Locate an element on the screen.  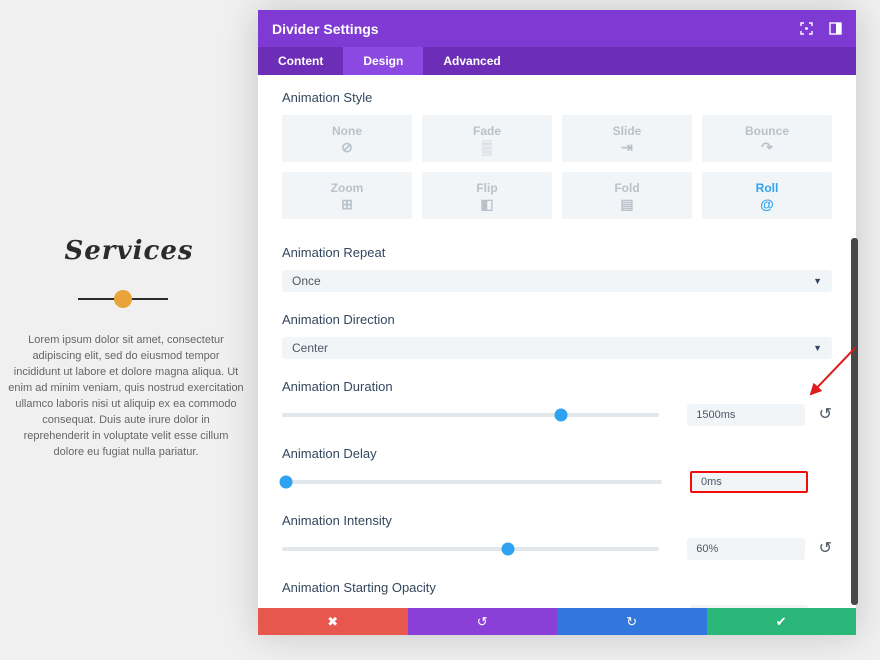
snap-panel-icon is located at coordinates (835, 28).